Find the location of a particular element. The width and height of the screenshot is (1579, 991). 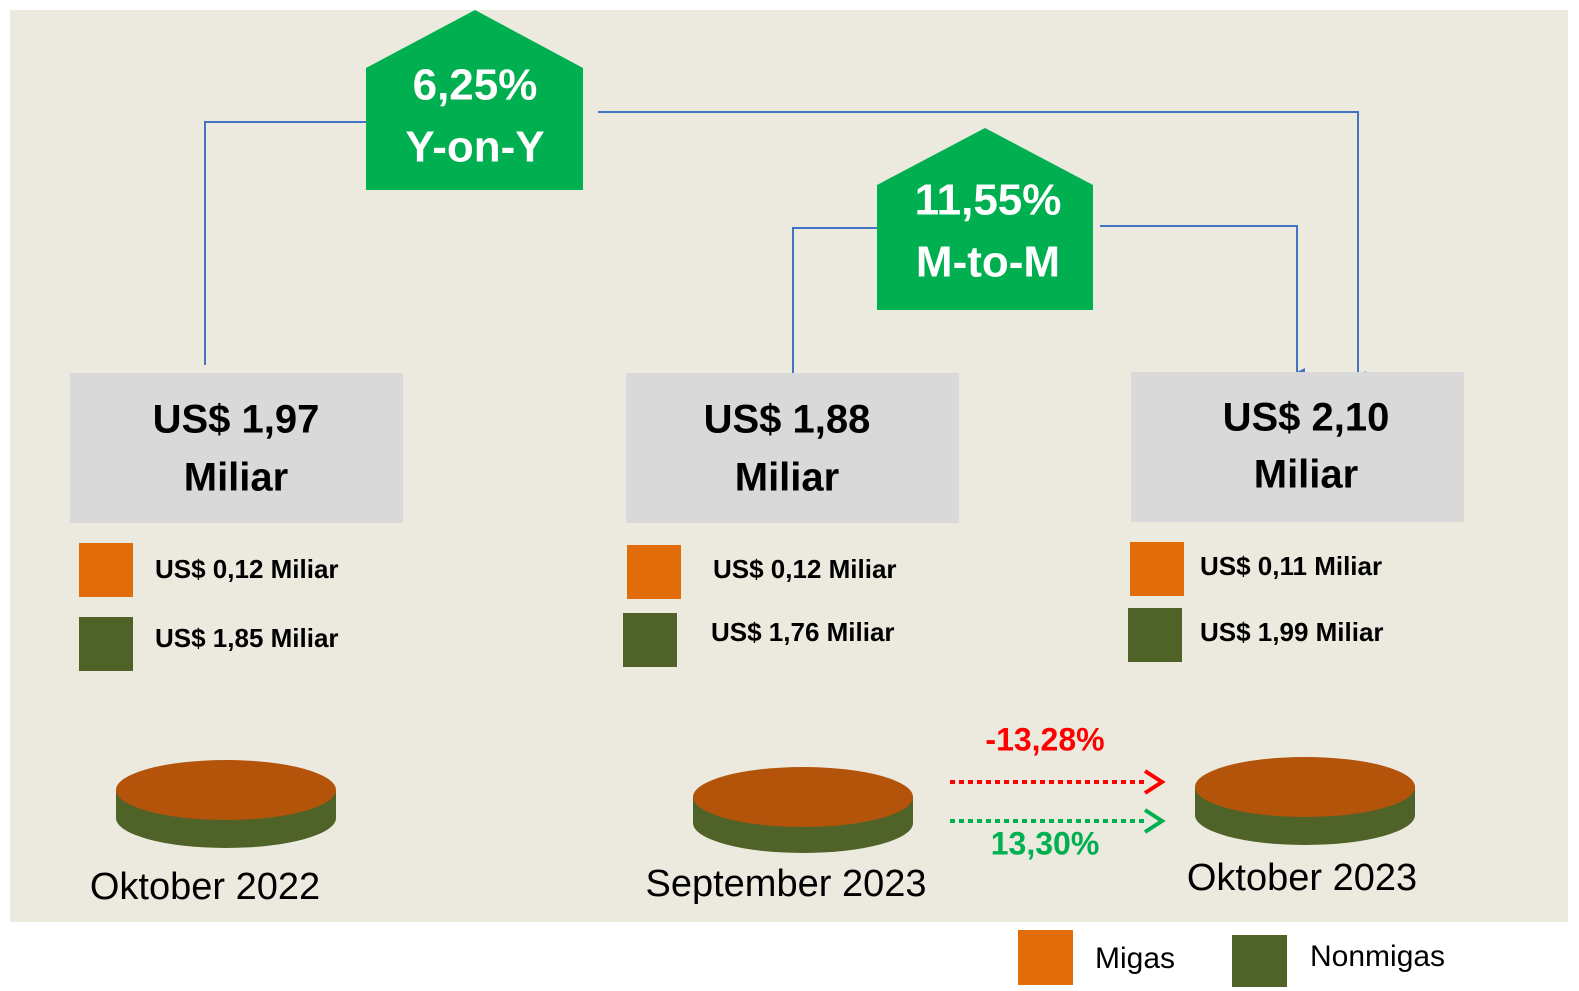

nonmigas-change: 13,30% is located at coordinates (1045, 843).